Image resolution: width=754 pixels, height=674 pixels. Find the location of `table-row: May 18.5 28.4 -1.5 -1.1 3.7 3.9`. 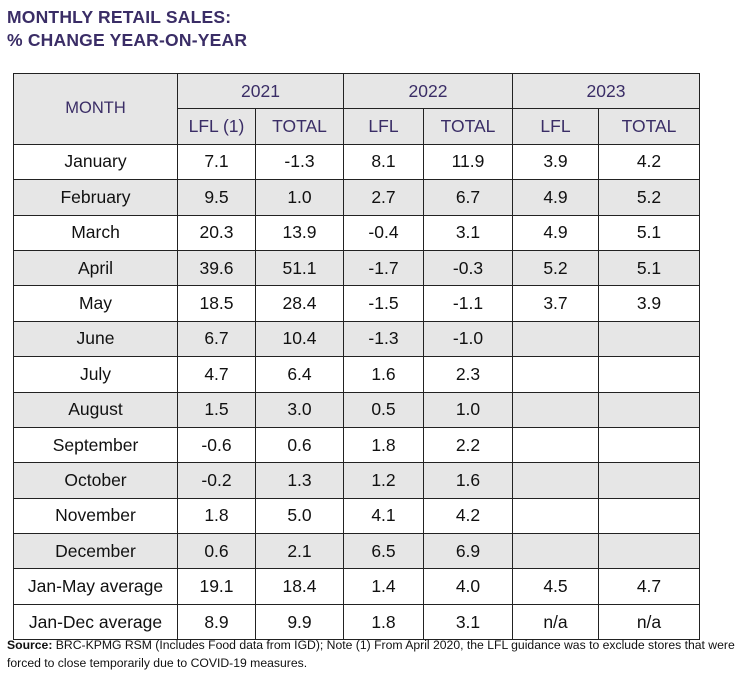

table-row: May 18.5 28.4 -1.5 -1.1 3.7 3.9 is located at coordinates (356, 303).